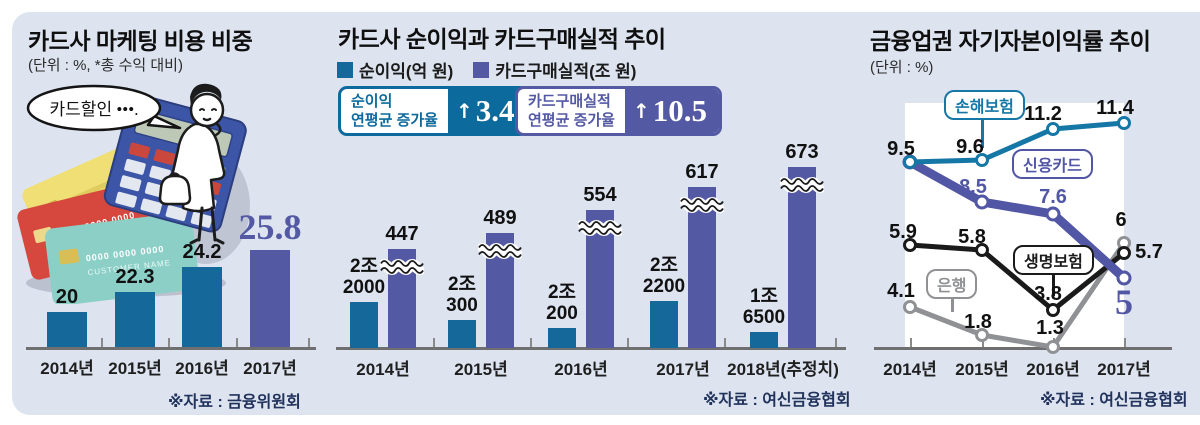 The width and height of the screenshot is (1200, 425). I want to click on chart1-bar-value: 22.3, so click(135, 277).